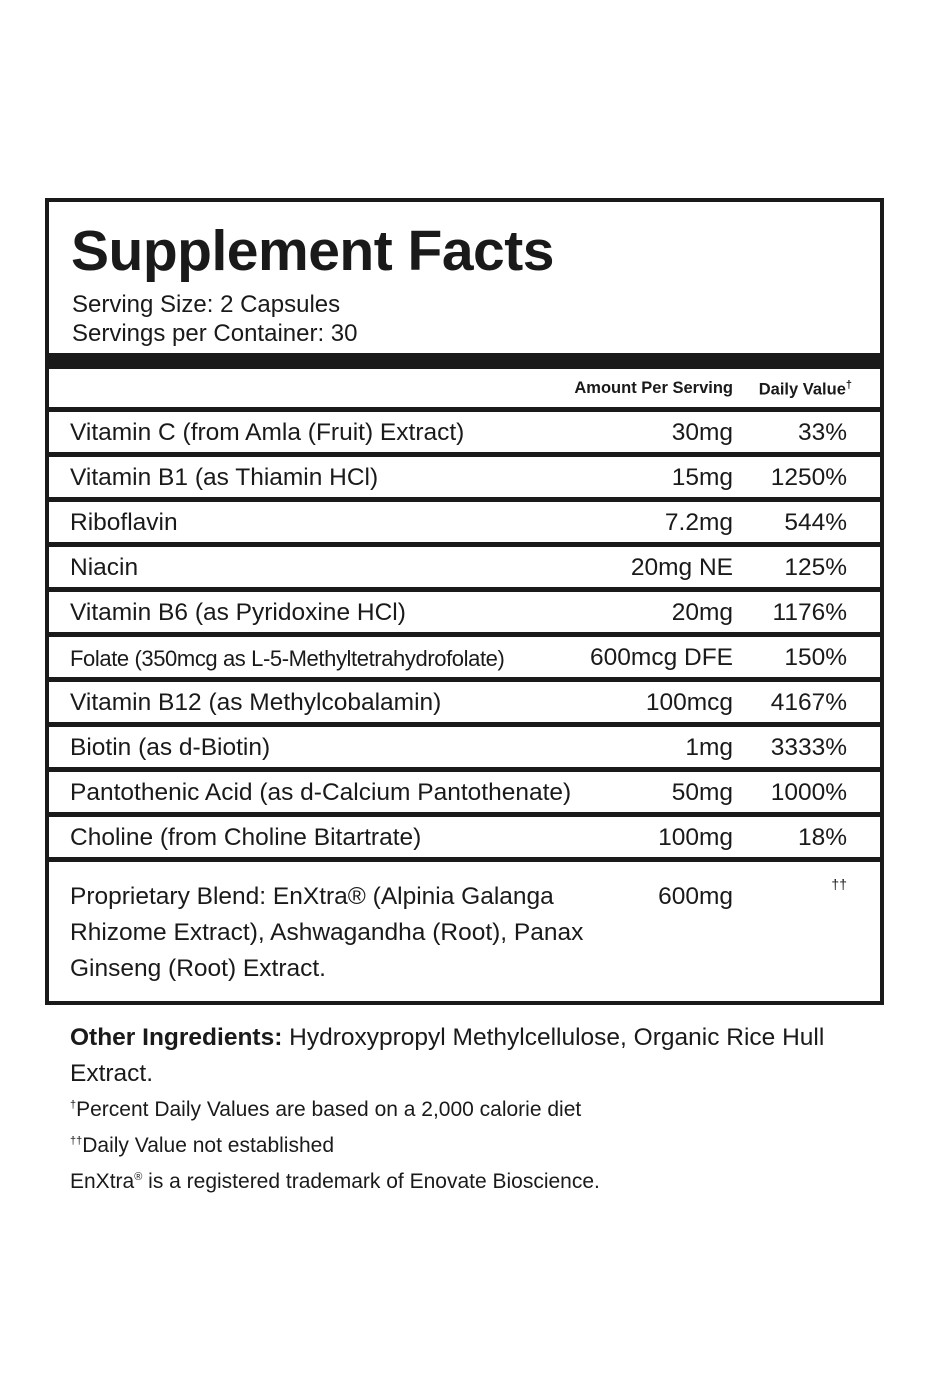 Image resolution: width=930 pixels, height=1395 pixels. I want to click on nutrient-daily-value: 150%, so click(815, 657).